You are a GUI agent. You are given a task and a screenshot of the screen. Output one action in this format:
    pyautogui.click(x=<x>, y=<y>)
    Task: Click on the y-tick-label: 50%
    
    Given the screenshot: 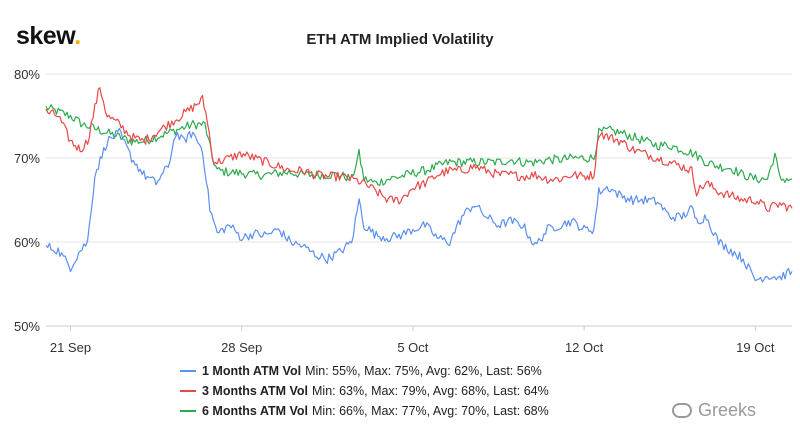 What is the action you would take?
    pyautogui.click(x=27, y=326)
    